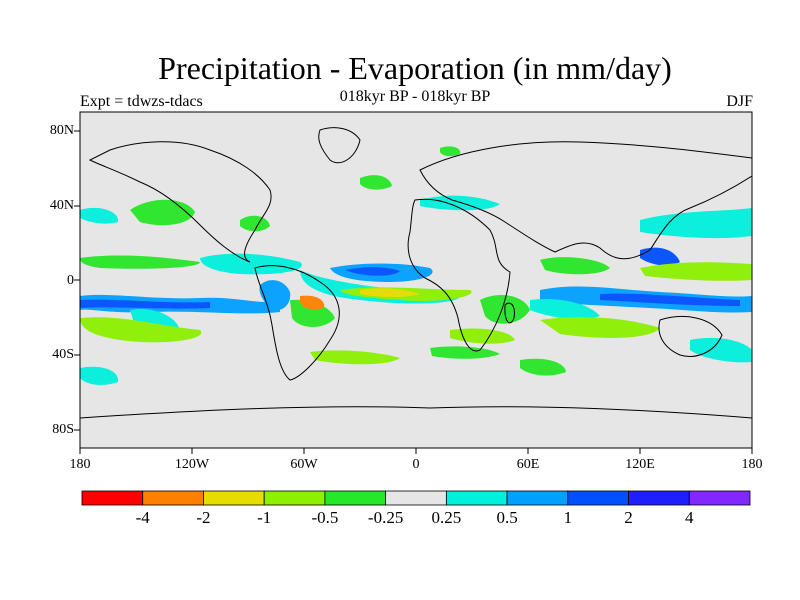 The image size is (800, 600). What do you see at coordinates (63, 429) in the screenshot?
I see `lat-label-80s: 80S` at bounding box center [63, 429].